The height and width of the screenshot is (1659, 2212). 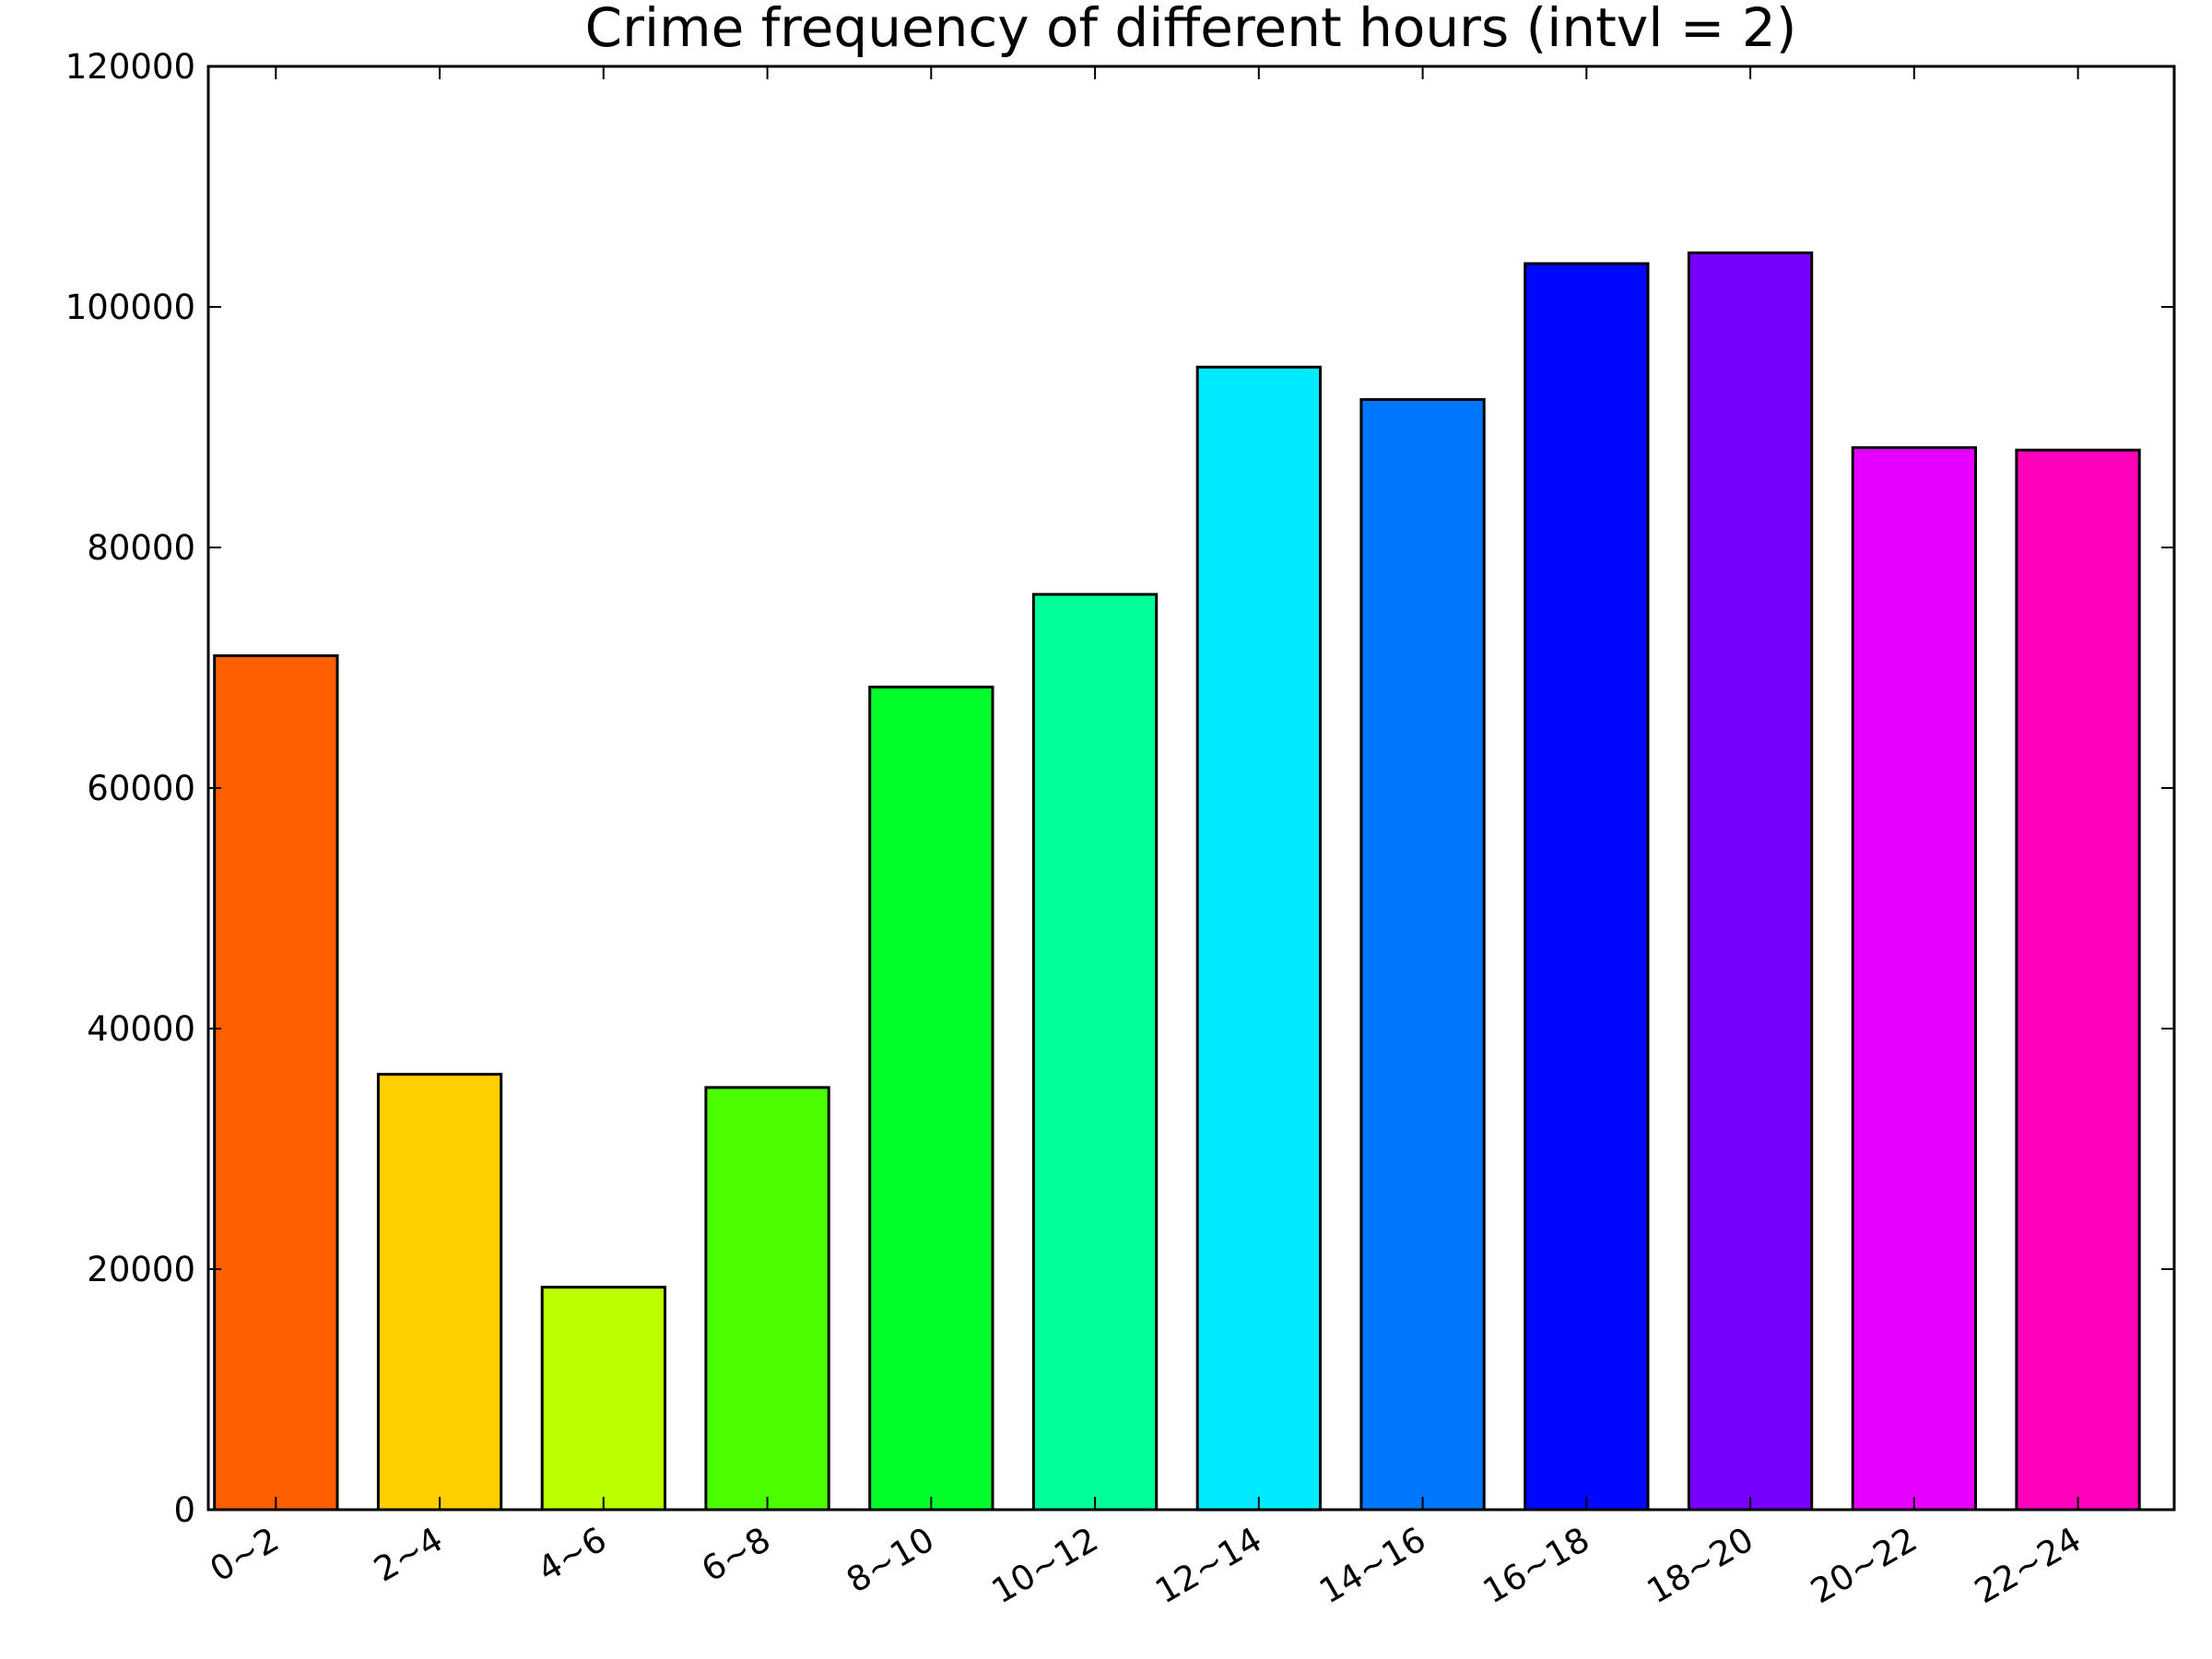 I want to click on y-tick-label: 100000, so click(x=130, y=307).